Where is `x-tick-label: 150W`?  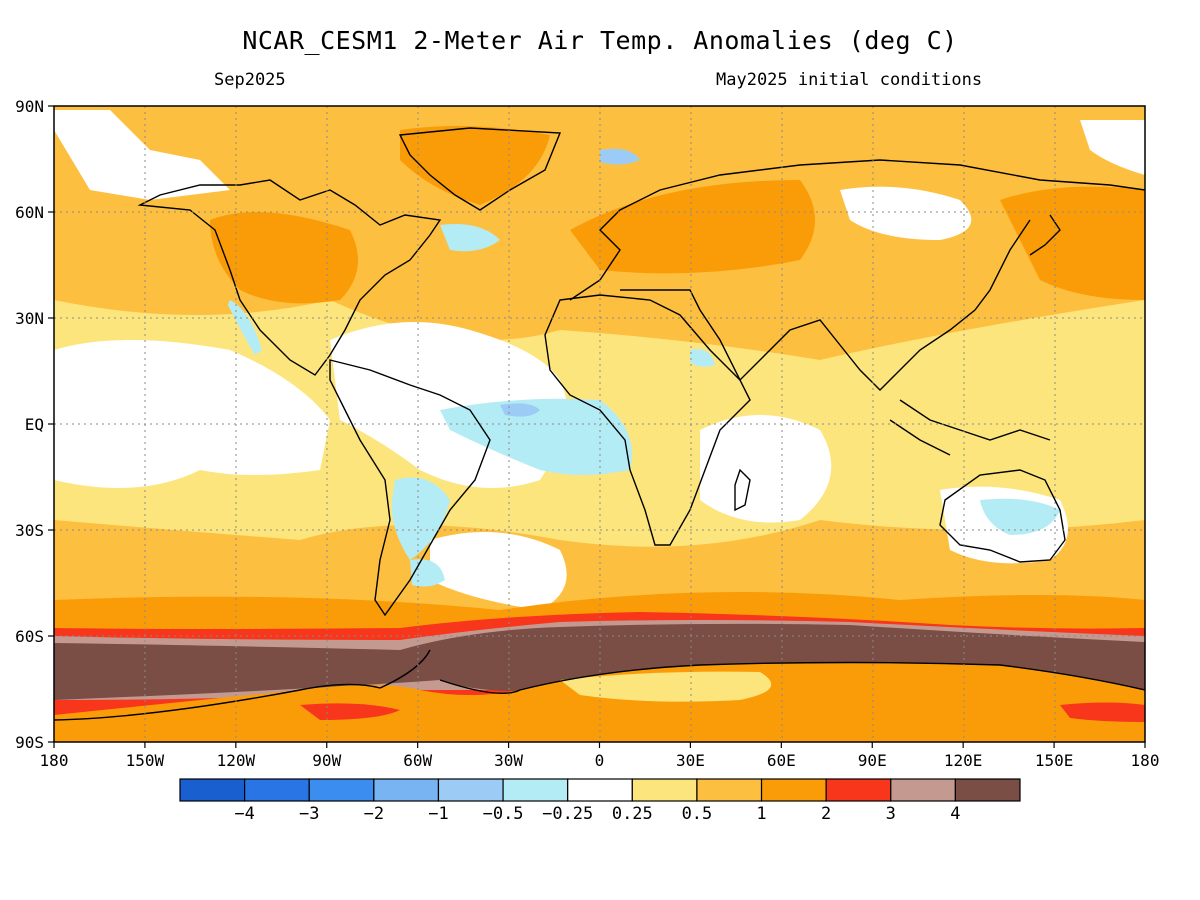
x-tick-label: 150W is located at coordinates (145, 760).